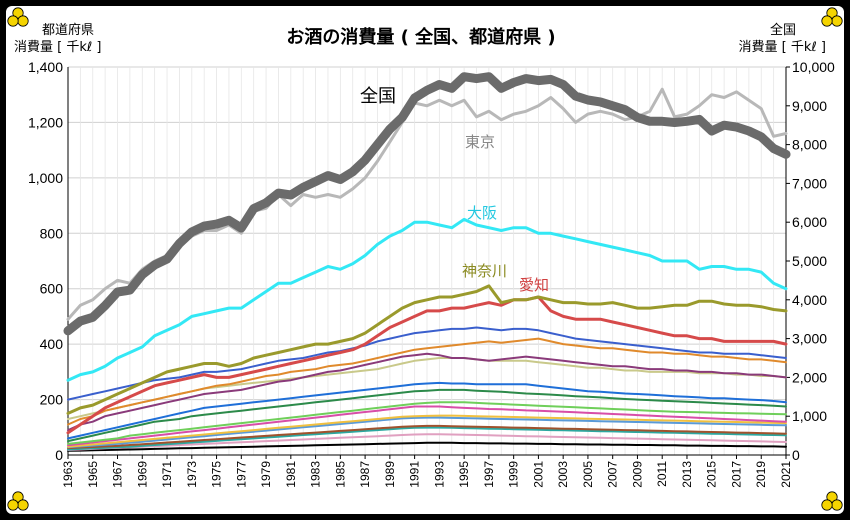 The width and height of the screenshot is (850, 520). Describe the element at coordinates (118, 474) in the screenshot. I see `x-tick-label: 1967` at that location.